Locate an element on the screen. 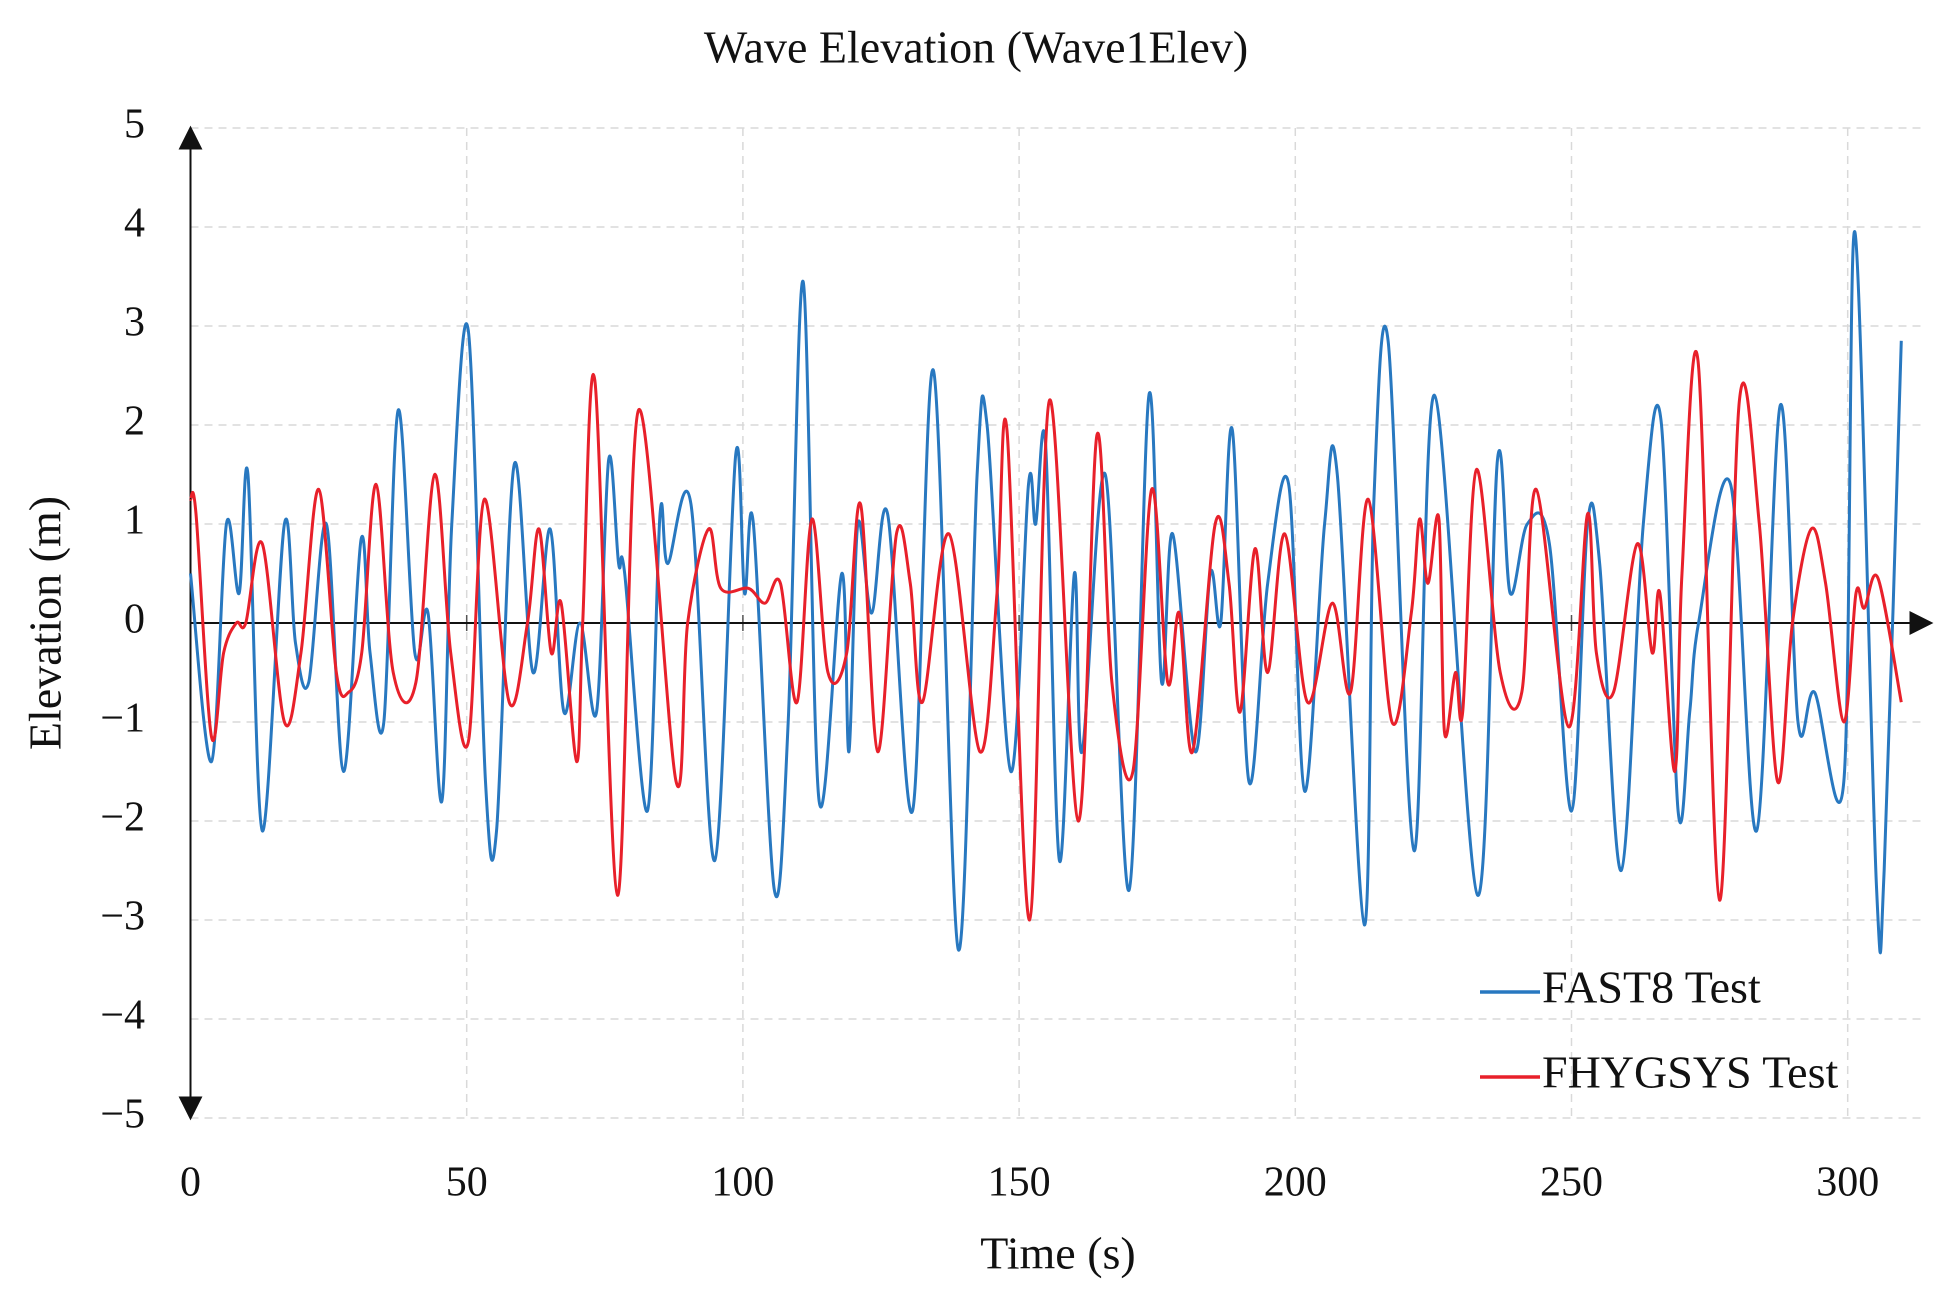 The image size is (1952, 1302). y-tick-label: 1 is located at coordinates (134, 521).